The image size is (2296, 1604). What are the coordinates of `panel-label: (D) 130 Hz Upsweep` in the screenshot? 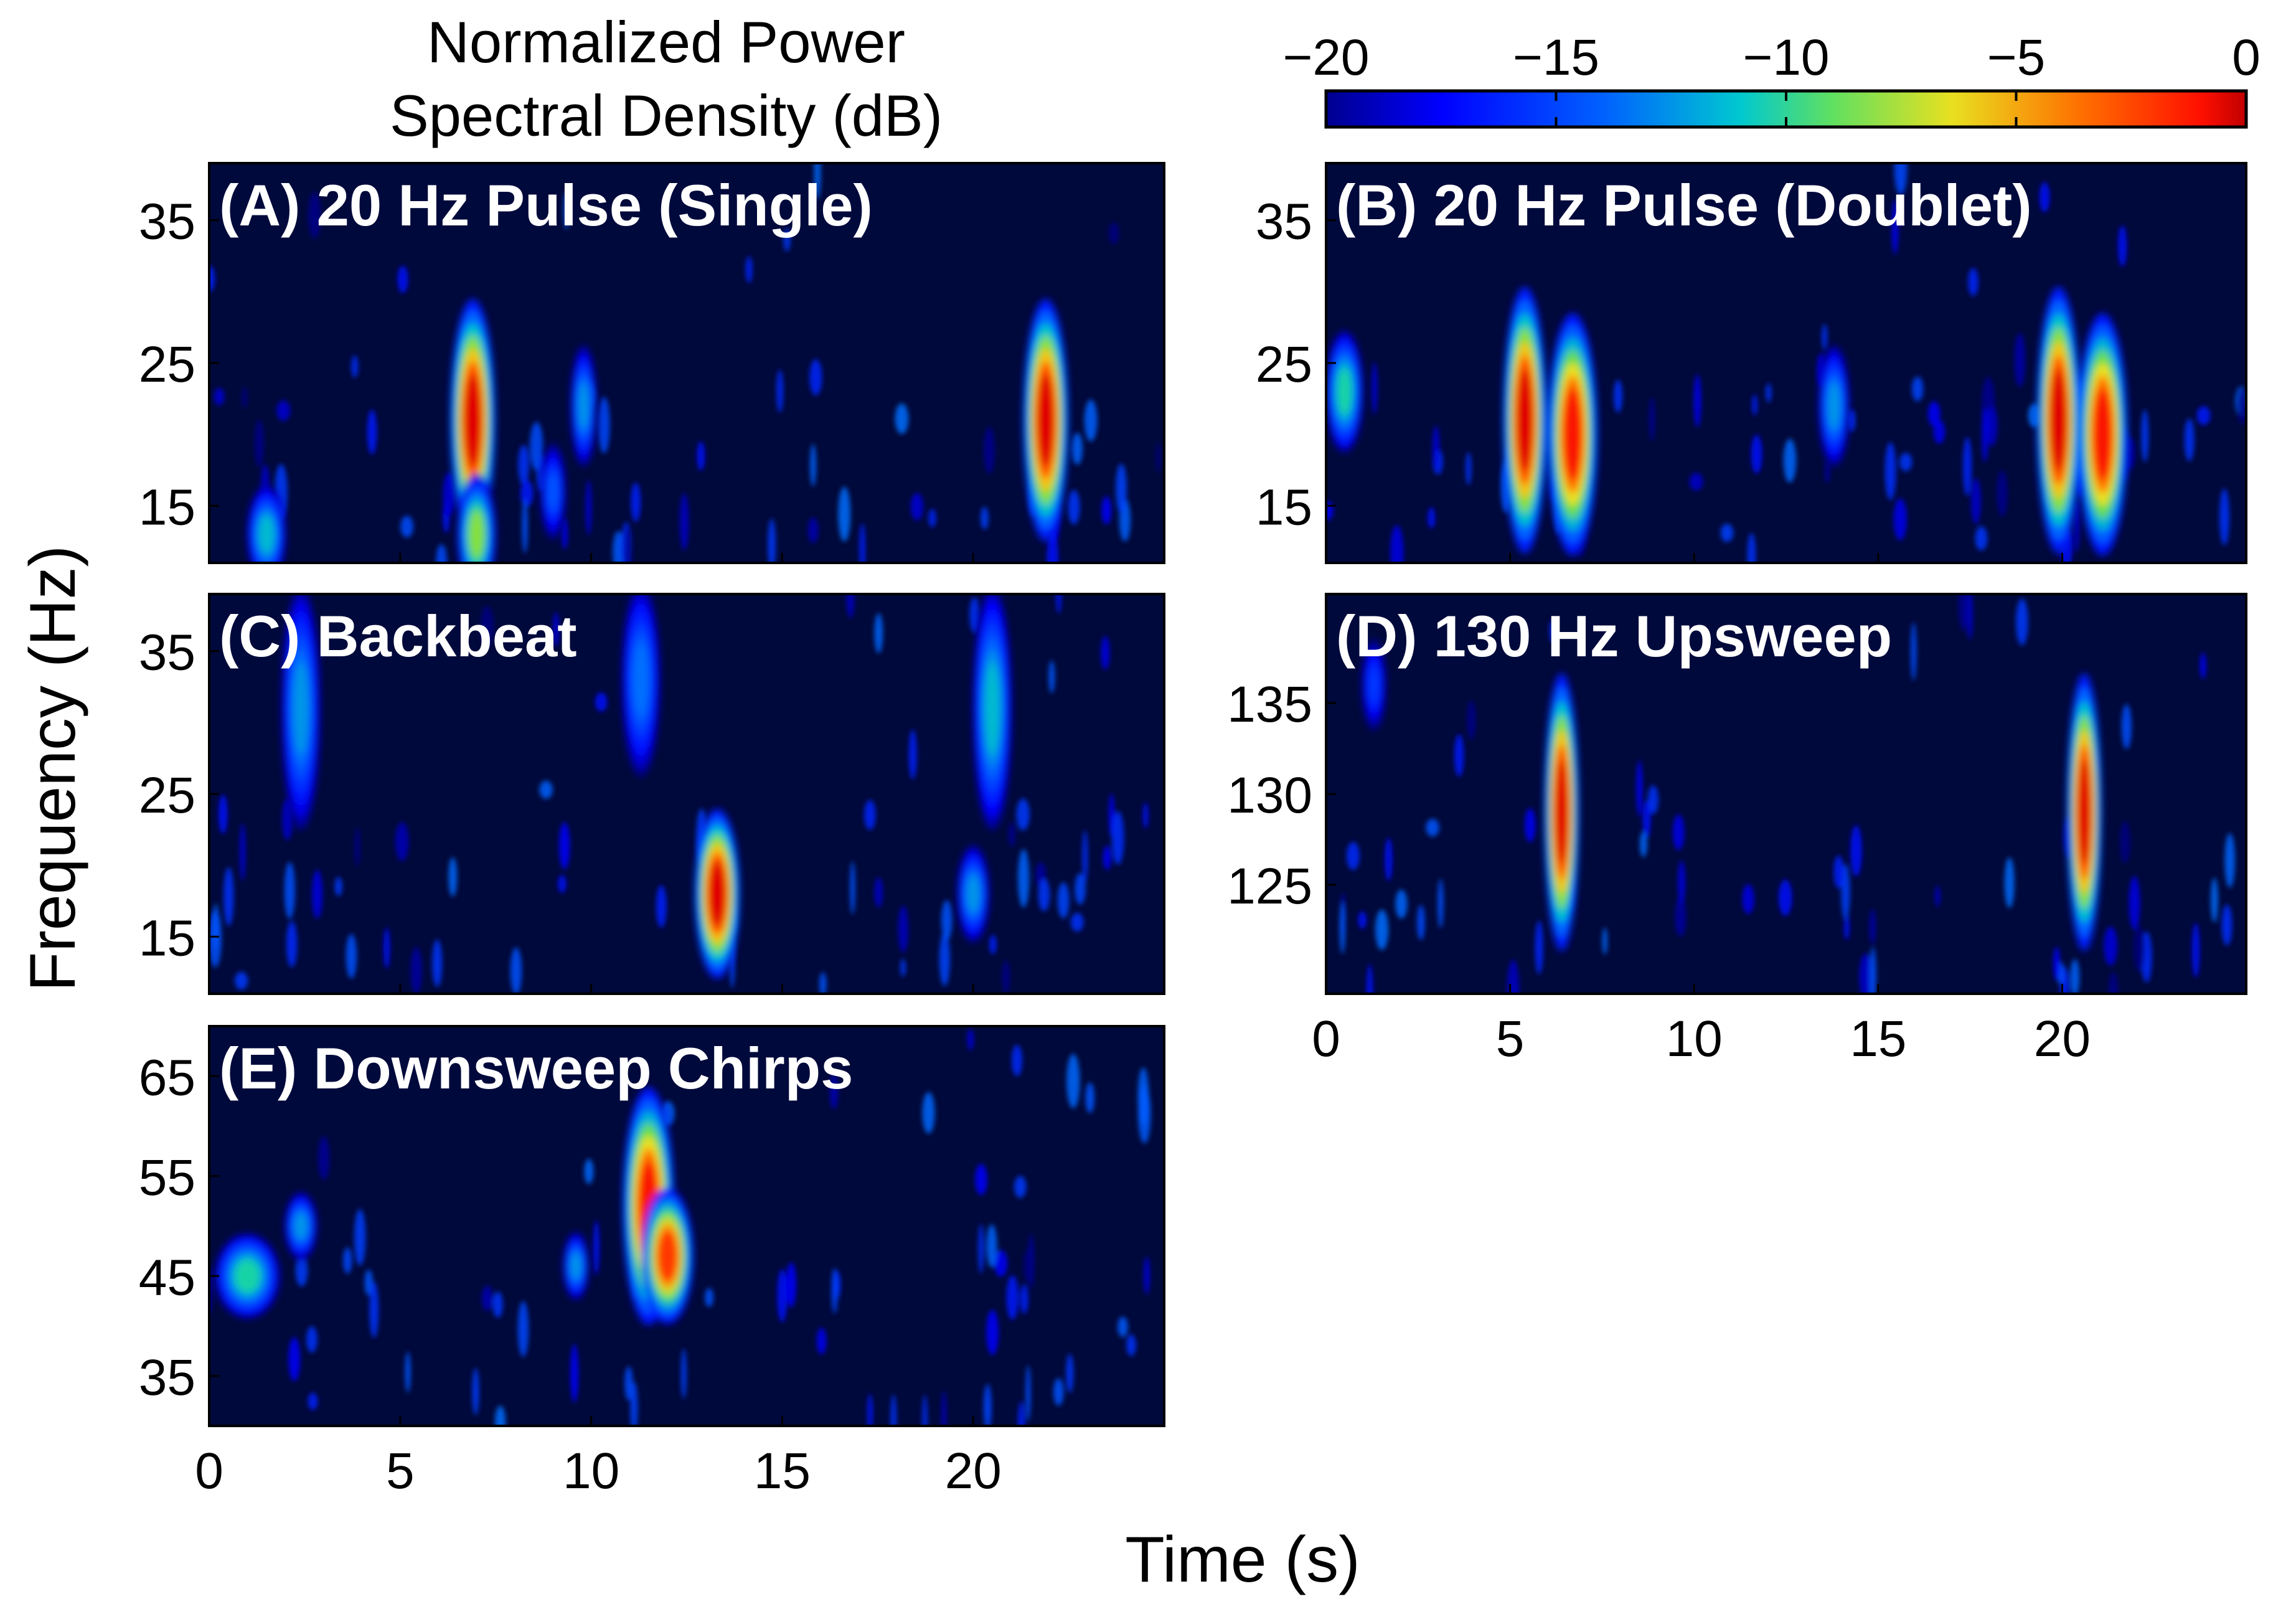 It's located at (1614, 636).